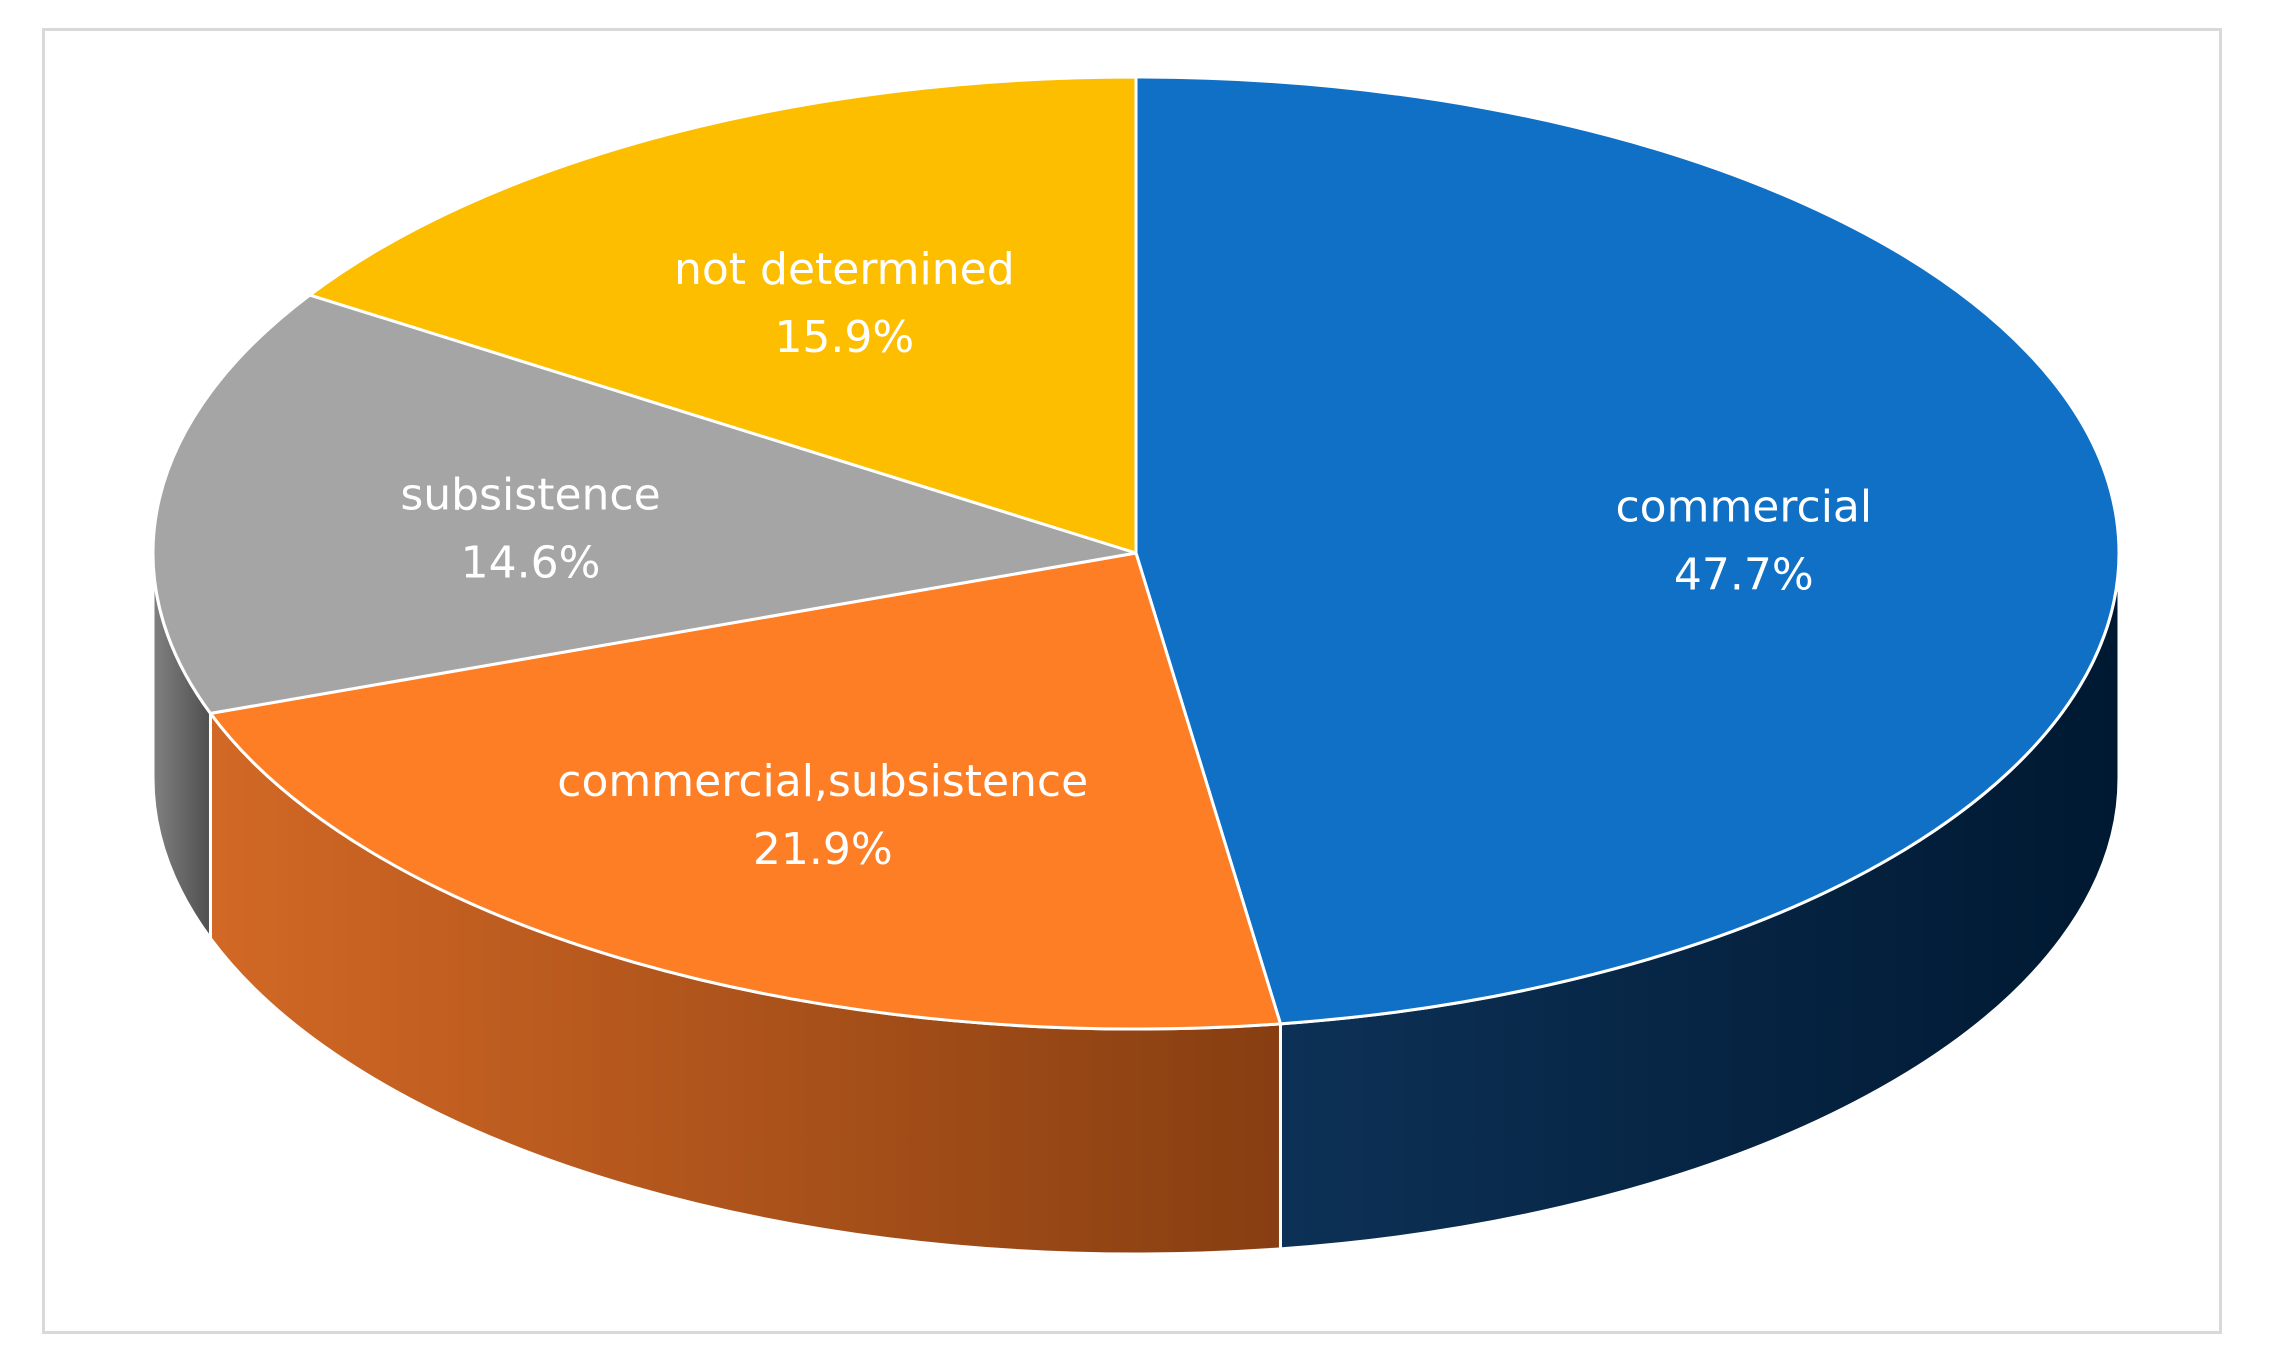  I want to click on slice-value-commercial: 47.7%, so click(1744, 574).